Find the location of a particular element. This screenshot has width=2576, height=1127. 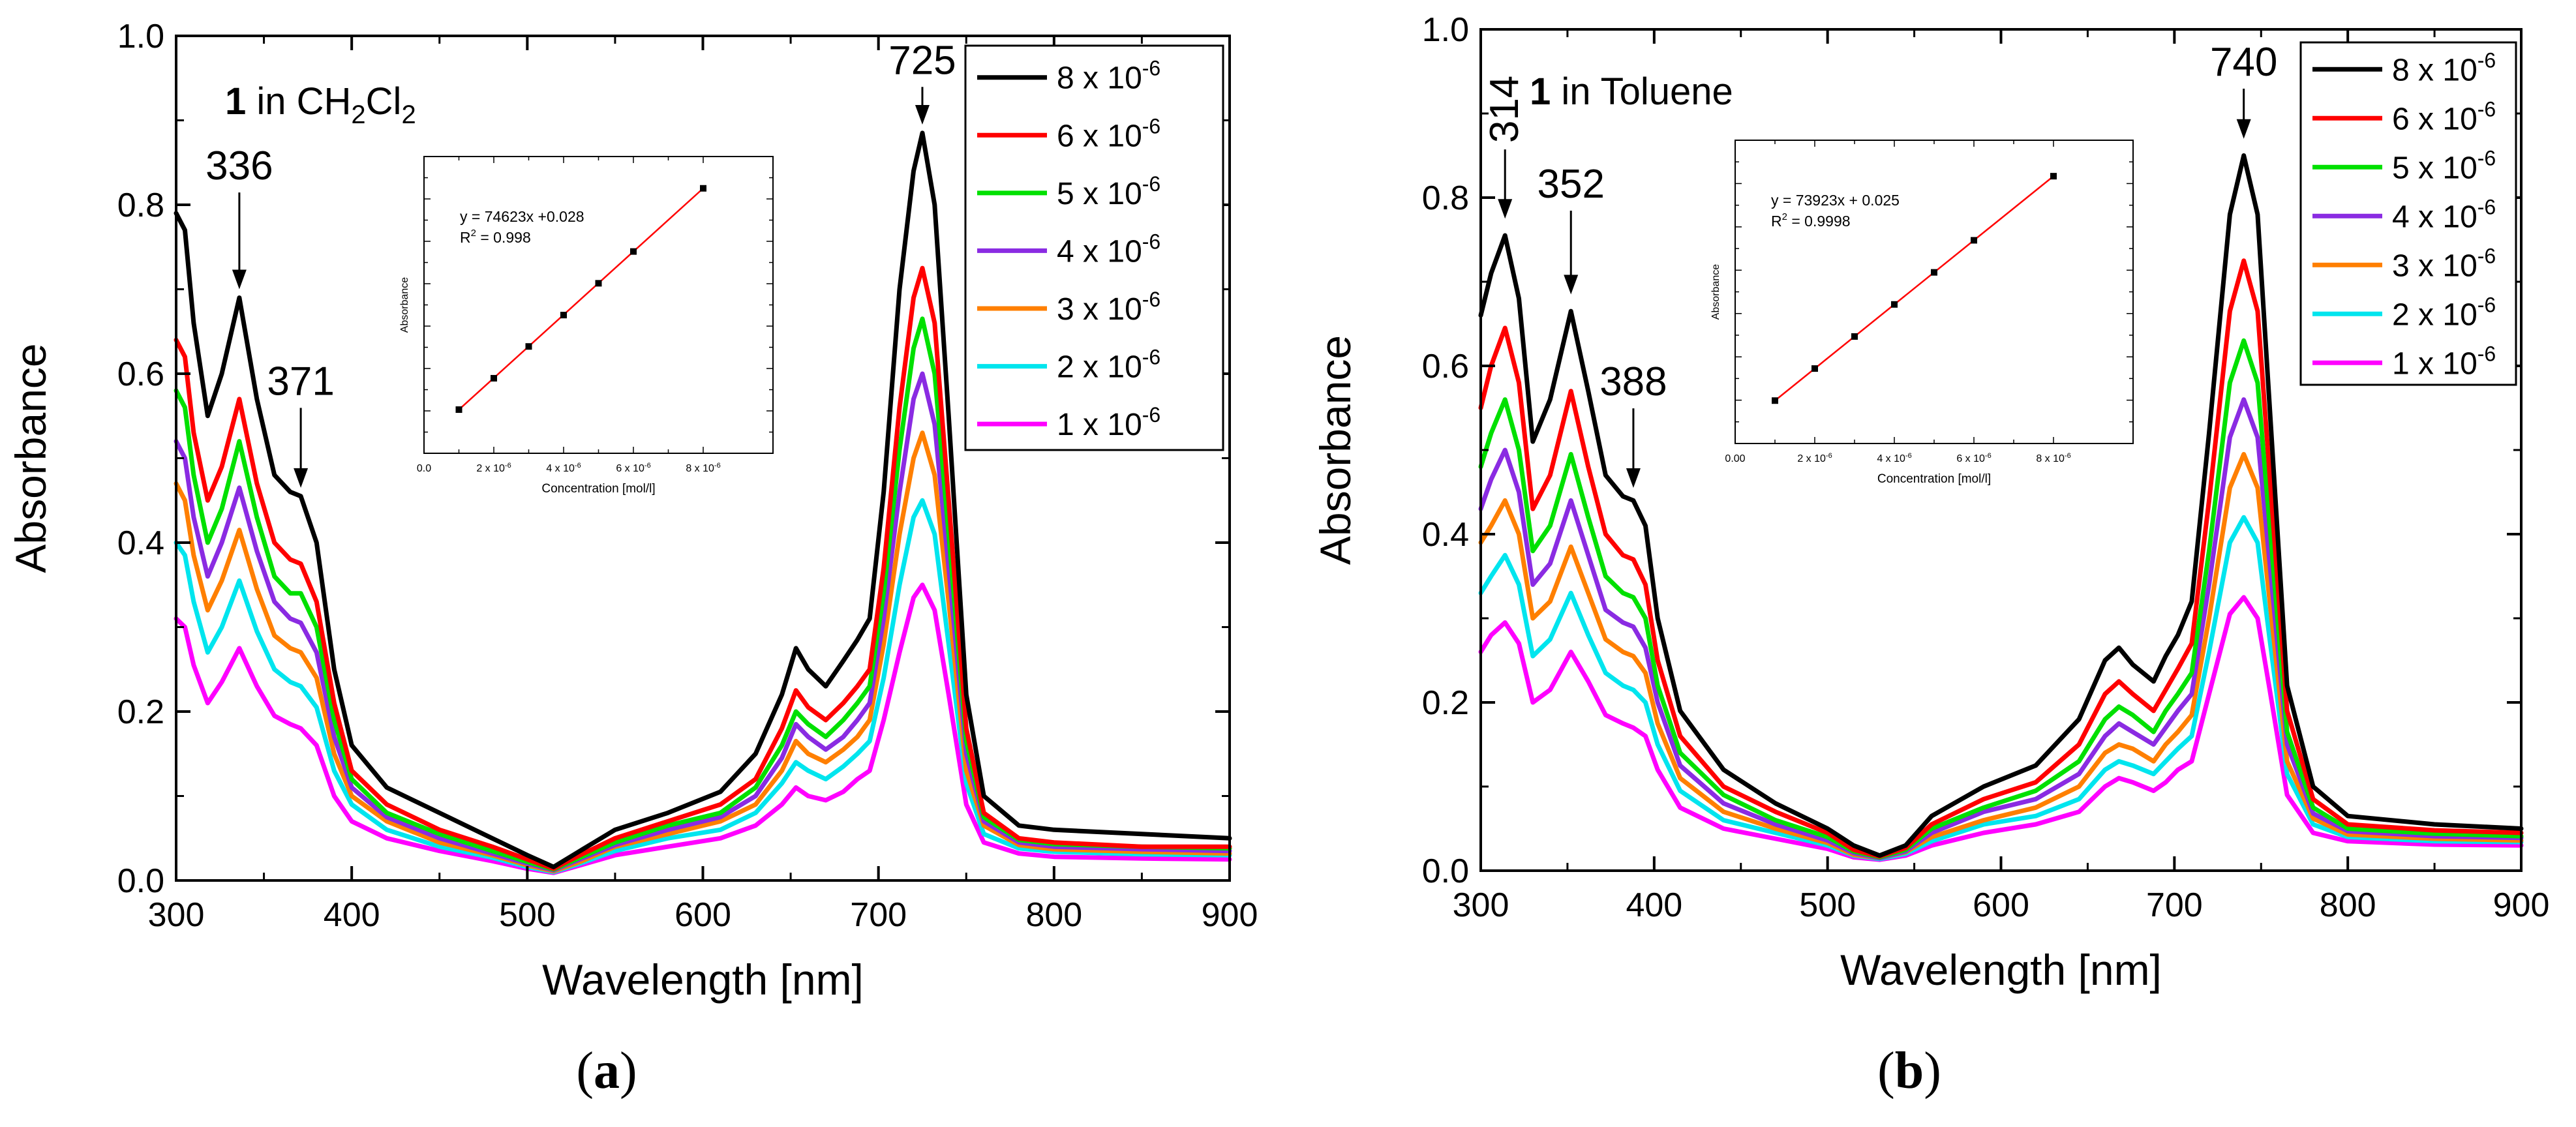

inset-r2: R2 = 0.998 is located at coordinates (495, 237).